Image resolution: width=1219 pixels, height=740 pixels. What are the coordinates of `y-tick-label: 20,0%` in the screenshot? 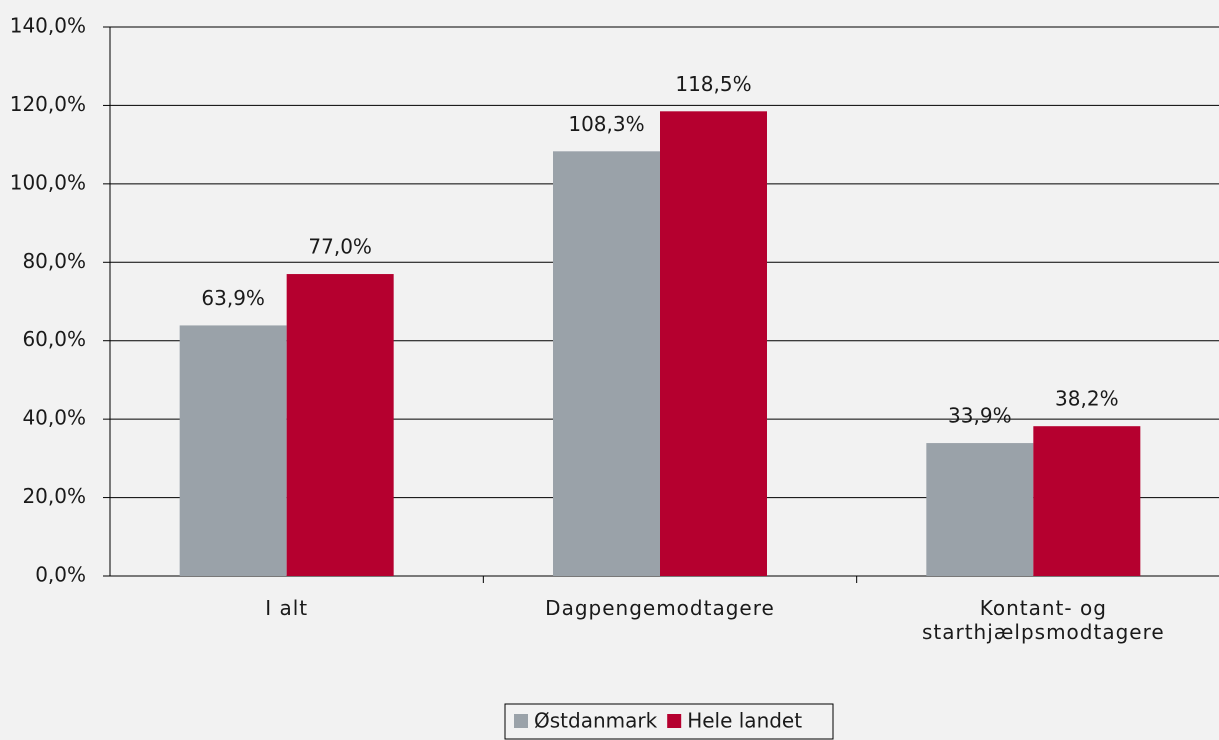 It's located at (54, 496).